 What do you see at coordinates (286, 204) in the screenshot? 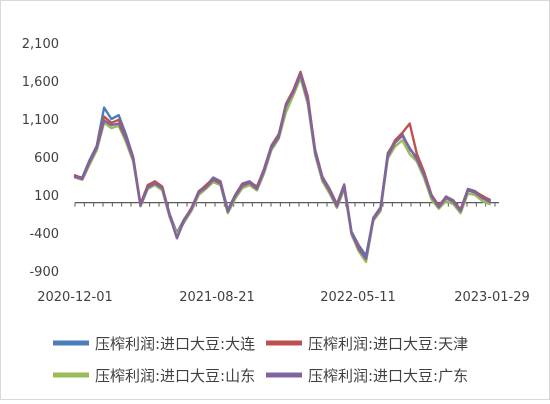
I see `zero-baseline` at bounding box center [286, 204].